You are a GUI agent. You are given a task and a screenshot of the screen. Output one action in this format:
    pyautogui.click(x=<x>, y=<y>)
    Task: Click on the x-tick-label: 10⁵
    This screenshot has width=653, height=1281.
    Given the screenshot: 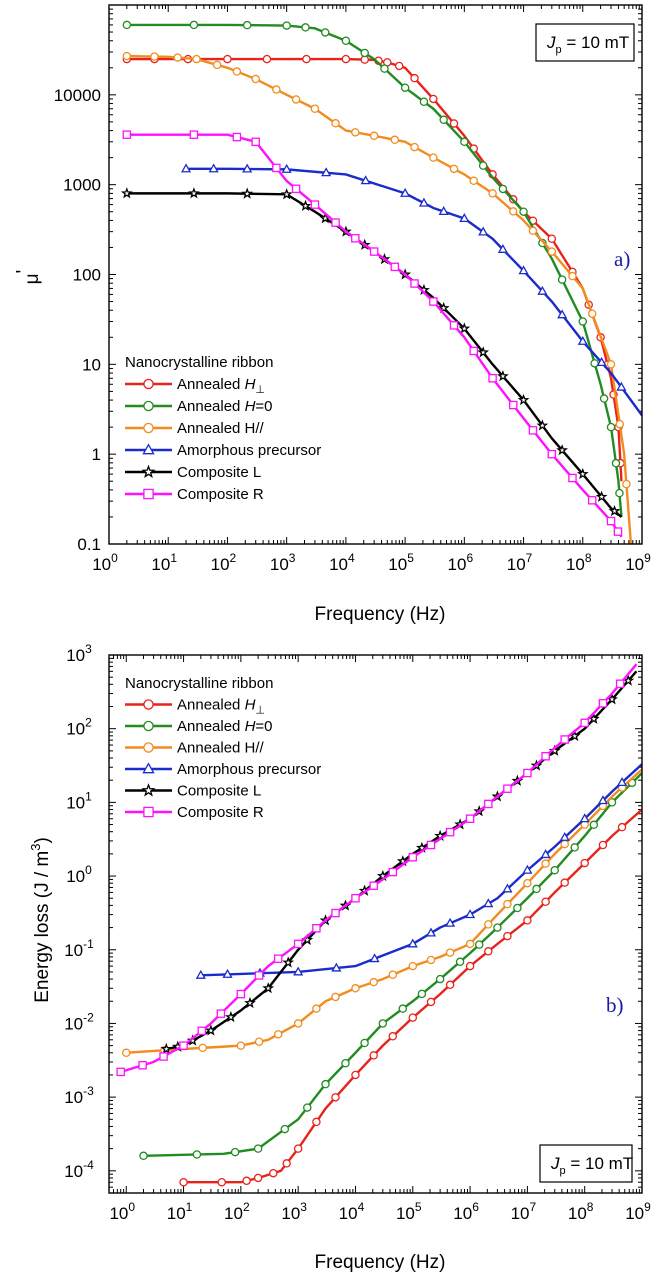 What is the action you would take?
    pyautogui.click(x=409, y=1211)
    